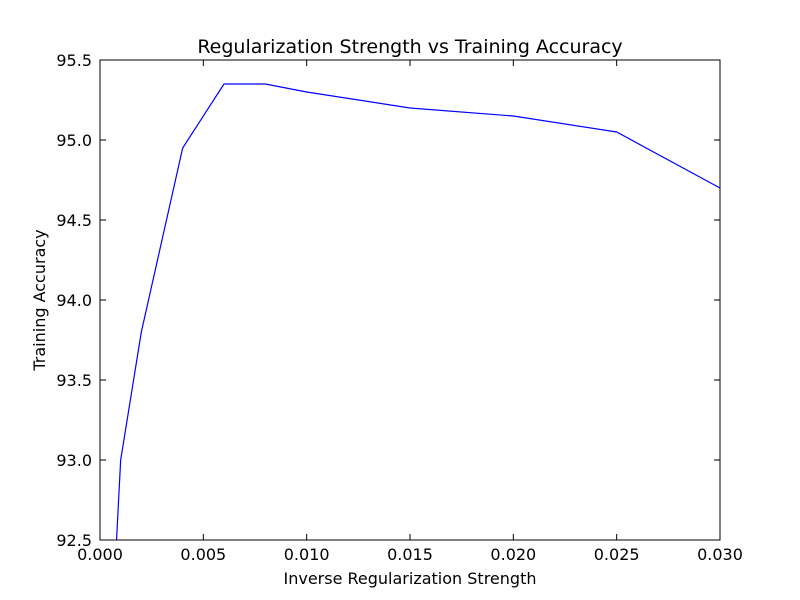 The width and height of the screenshot is (800, 600). I want to click on x-tick-label: 0.025, so click(617, 554).